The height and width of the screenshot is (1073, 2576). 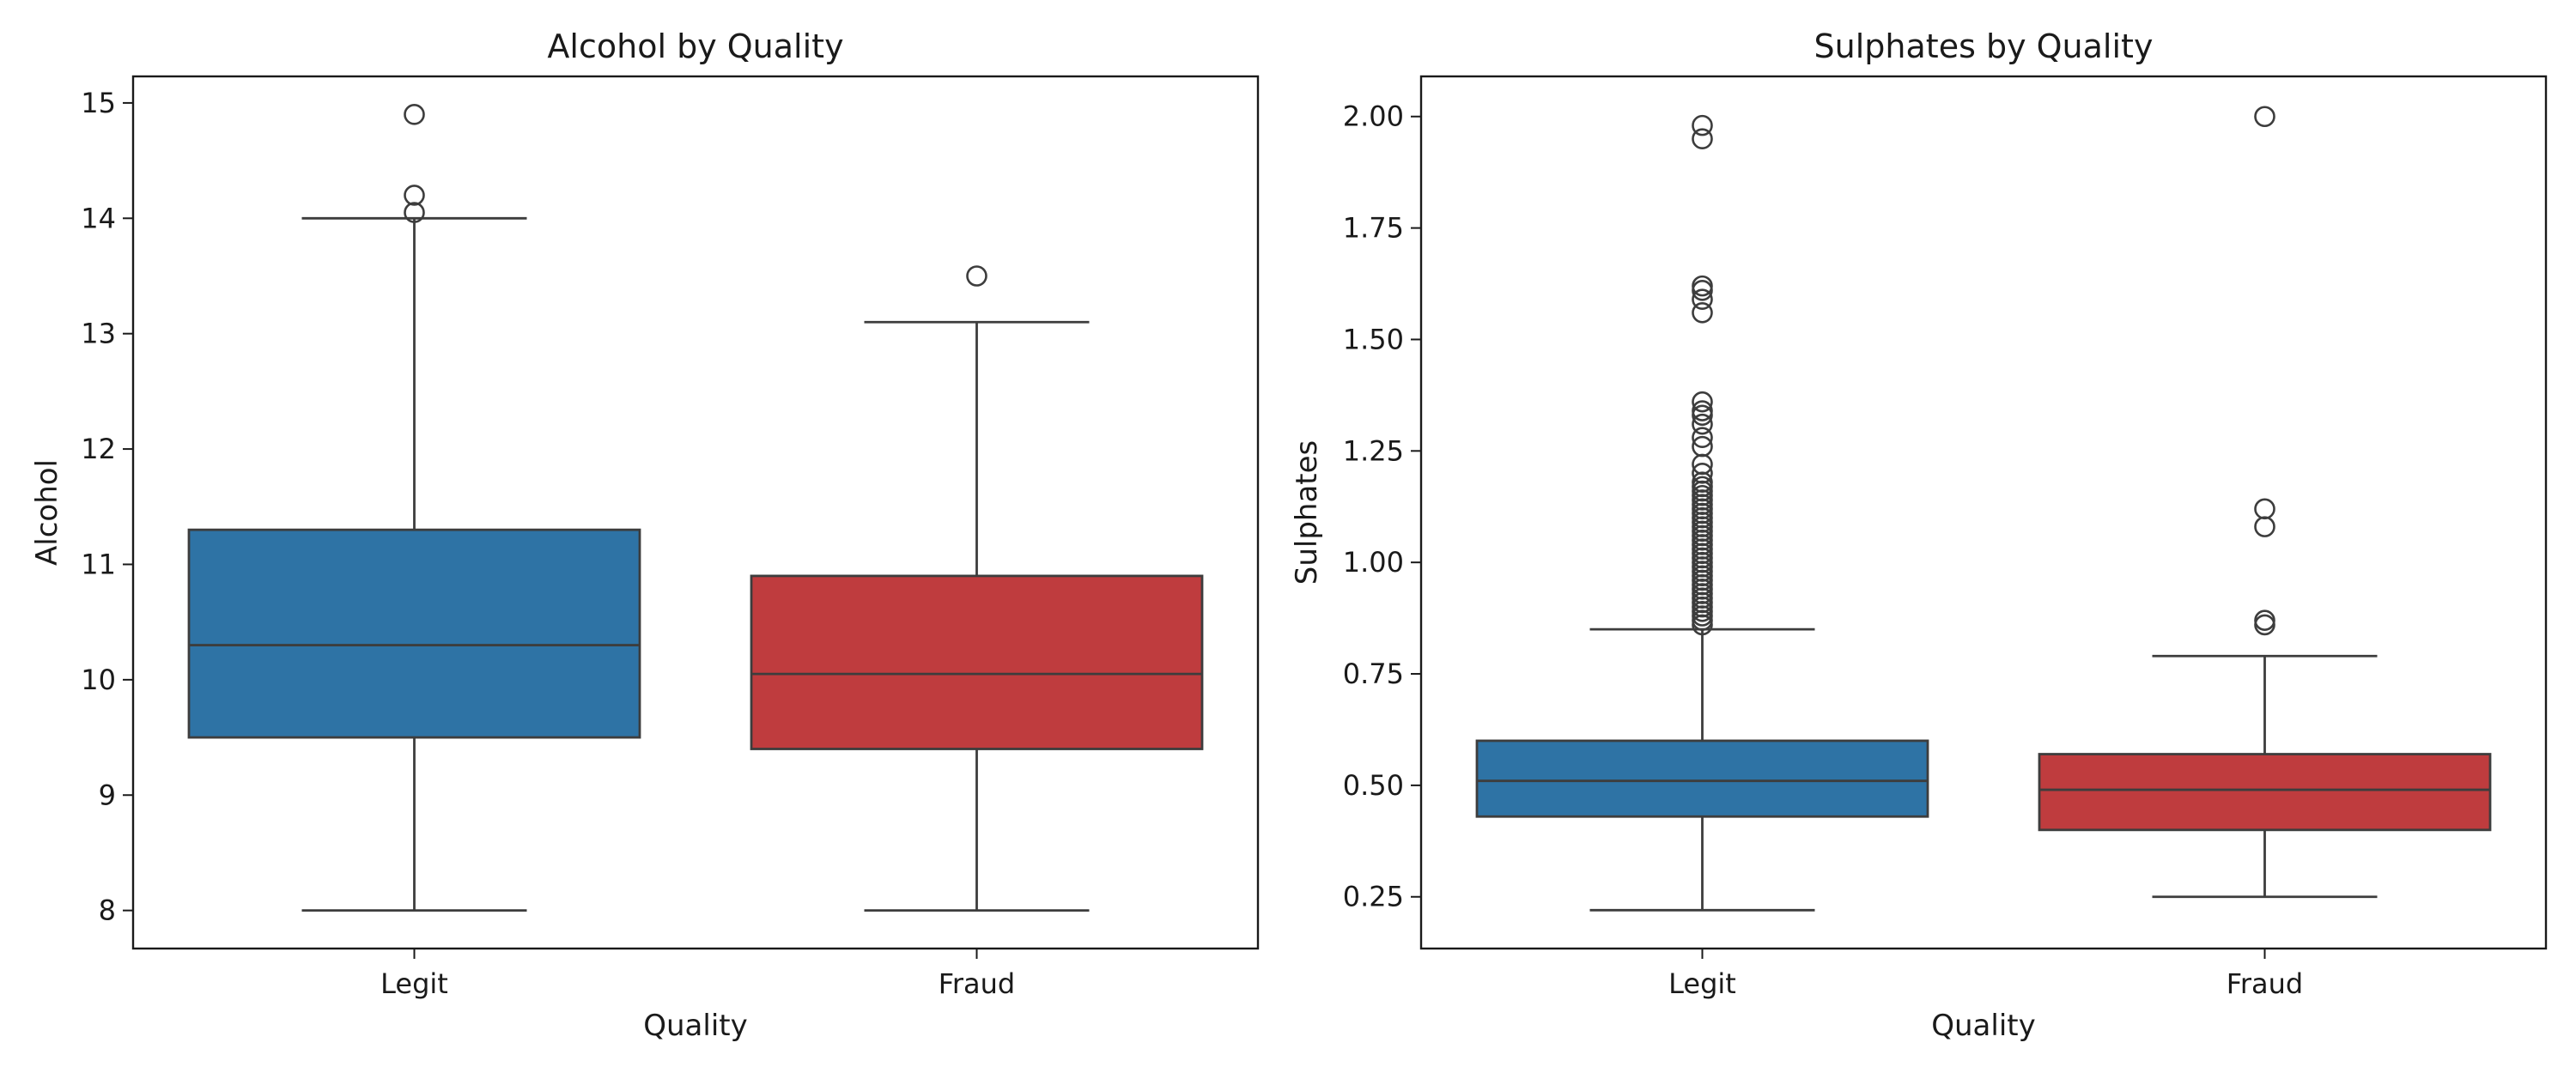 What do you see at coordinates (1374, 339) in the screenshot?
I see `y-tick-label: 1.50` at bounding box center [1374, 339].